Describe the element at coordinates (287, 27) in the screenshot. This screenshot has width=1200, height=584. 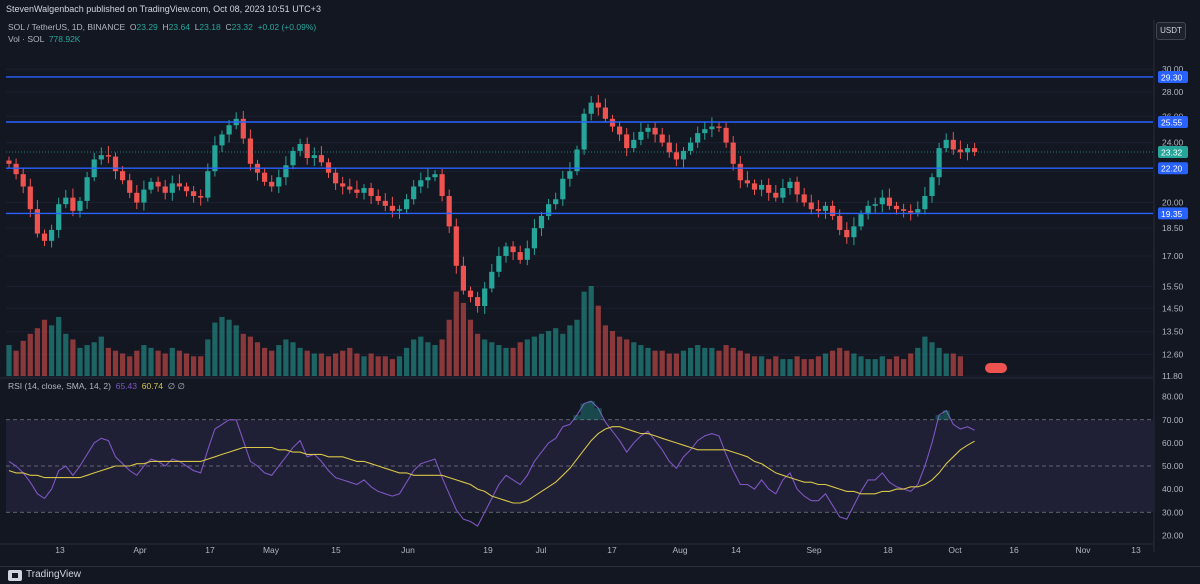
I see `change-value: +0.02 (+0.09%)` at that location.